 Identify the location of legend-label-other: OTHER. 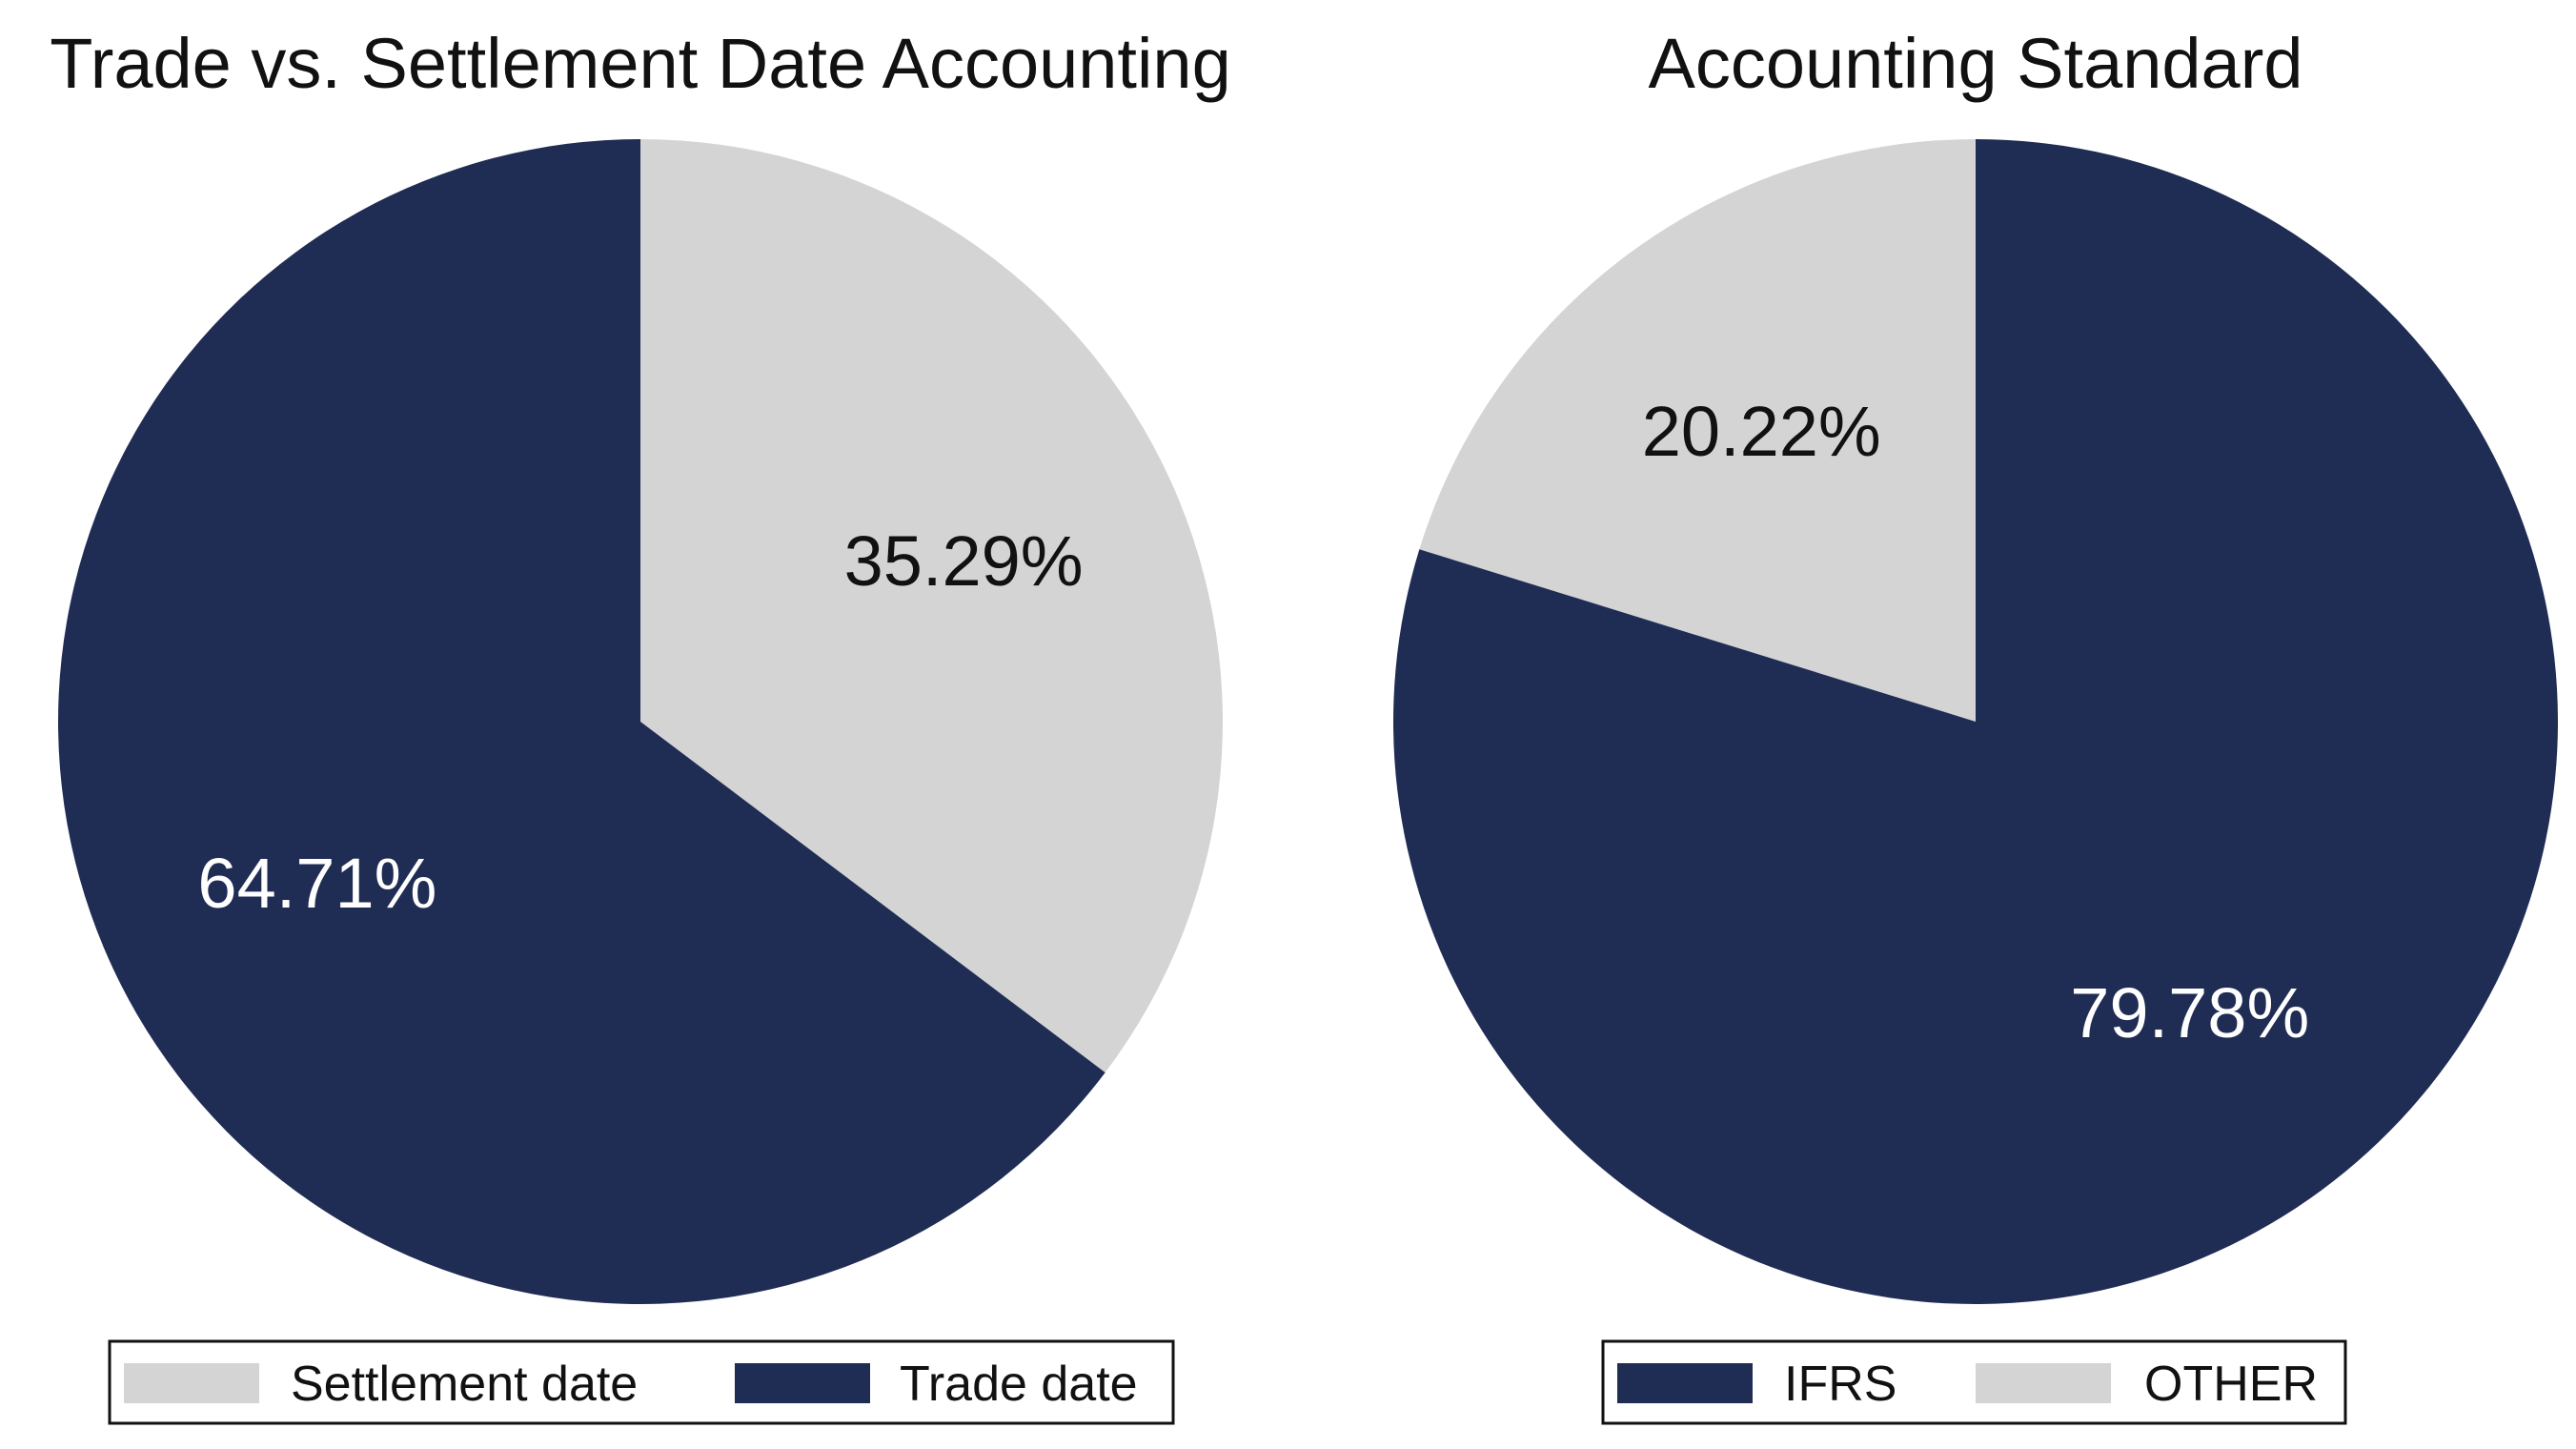
(2231, 1384).